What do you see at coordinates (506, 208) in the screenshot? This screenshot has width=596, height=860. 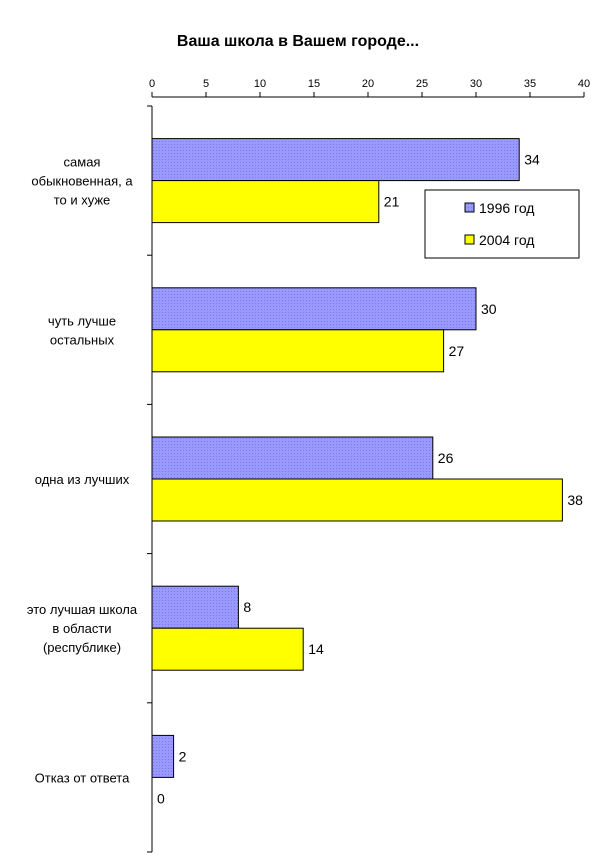 I see `legend-label: 1996 год` at bounding box center [506, 208].